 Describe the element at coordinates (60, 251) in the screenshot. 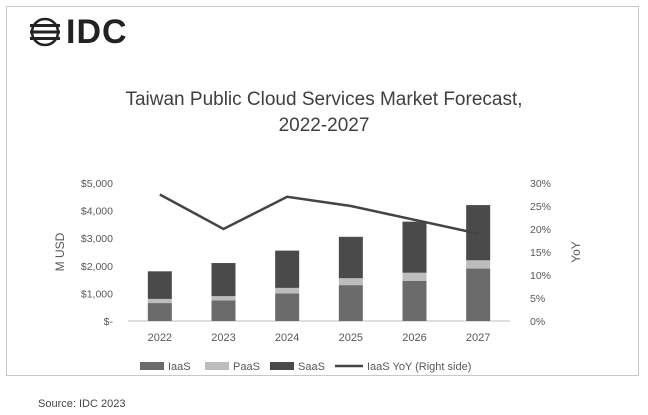

I see `y-axis-title: M USD` at that location.